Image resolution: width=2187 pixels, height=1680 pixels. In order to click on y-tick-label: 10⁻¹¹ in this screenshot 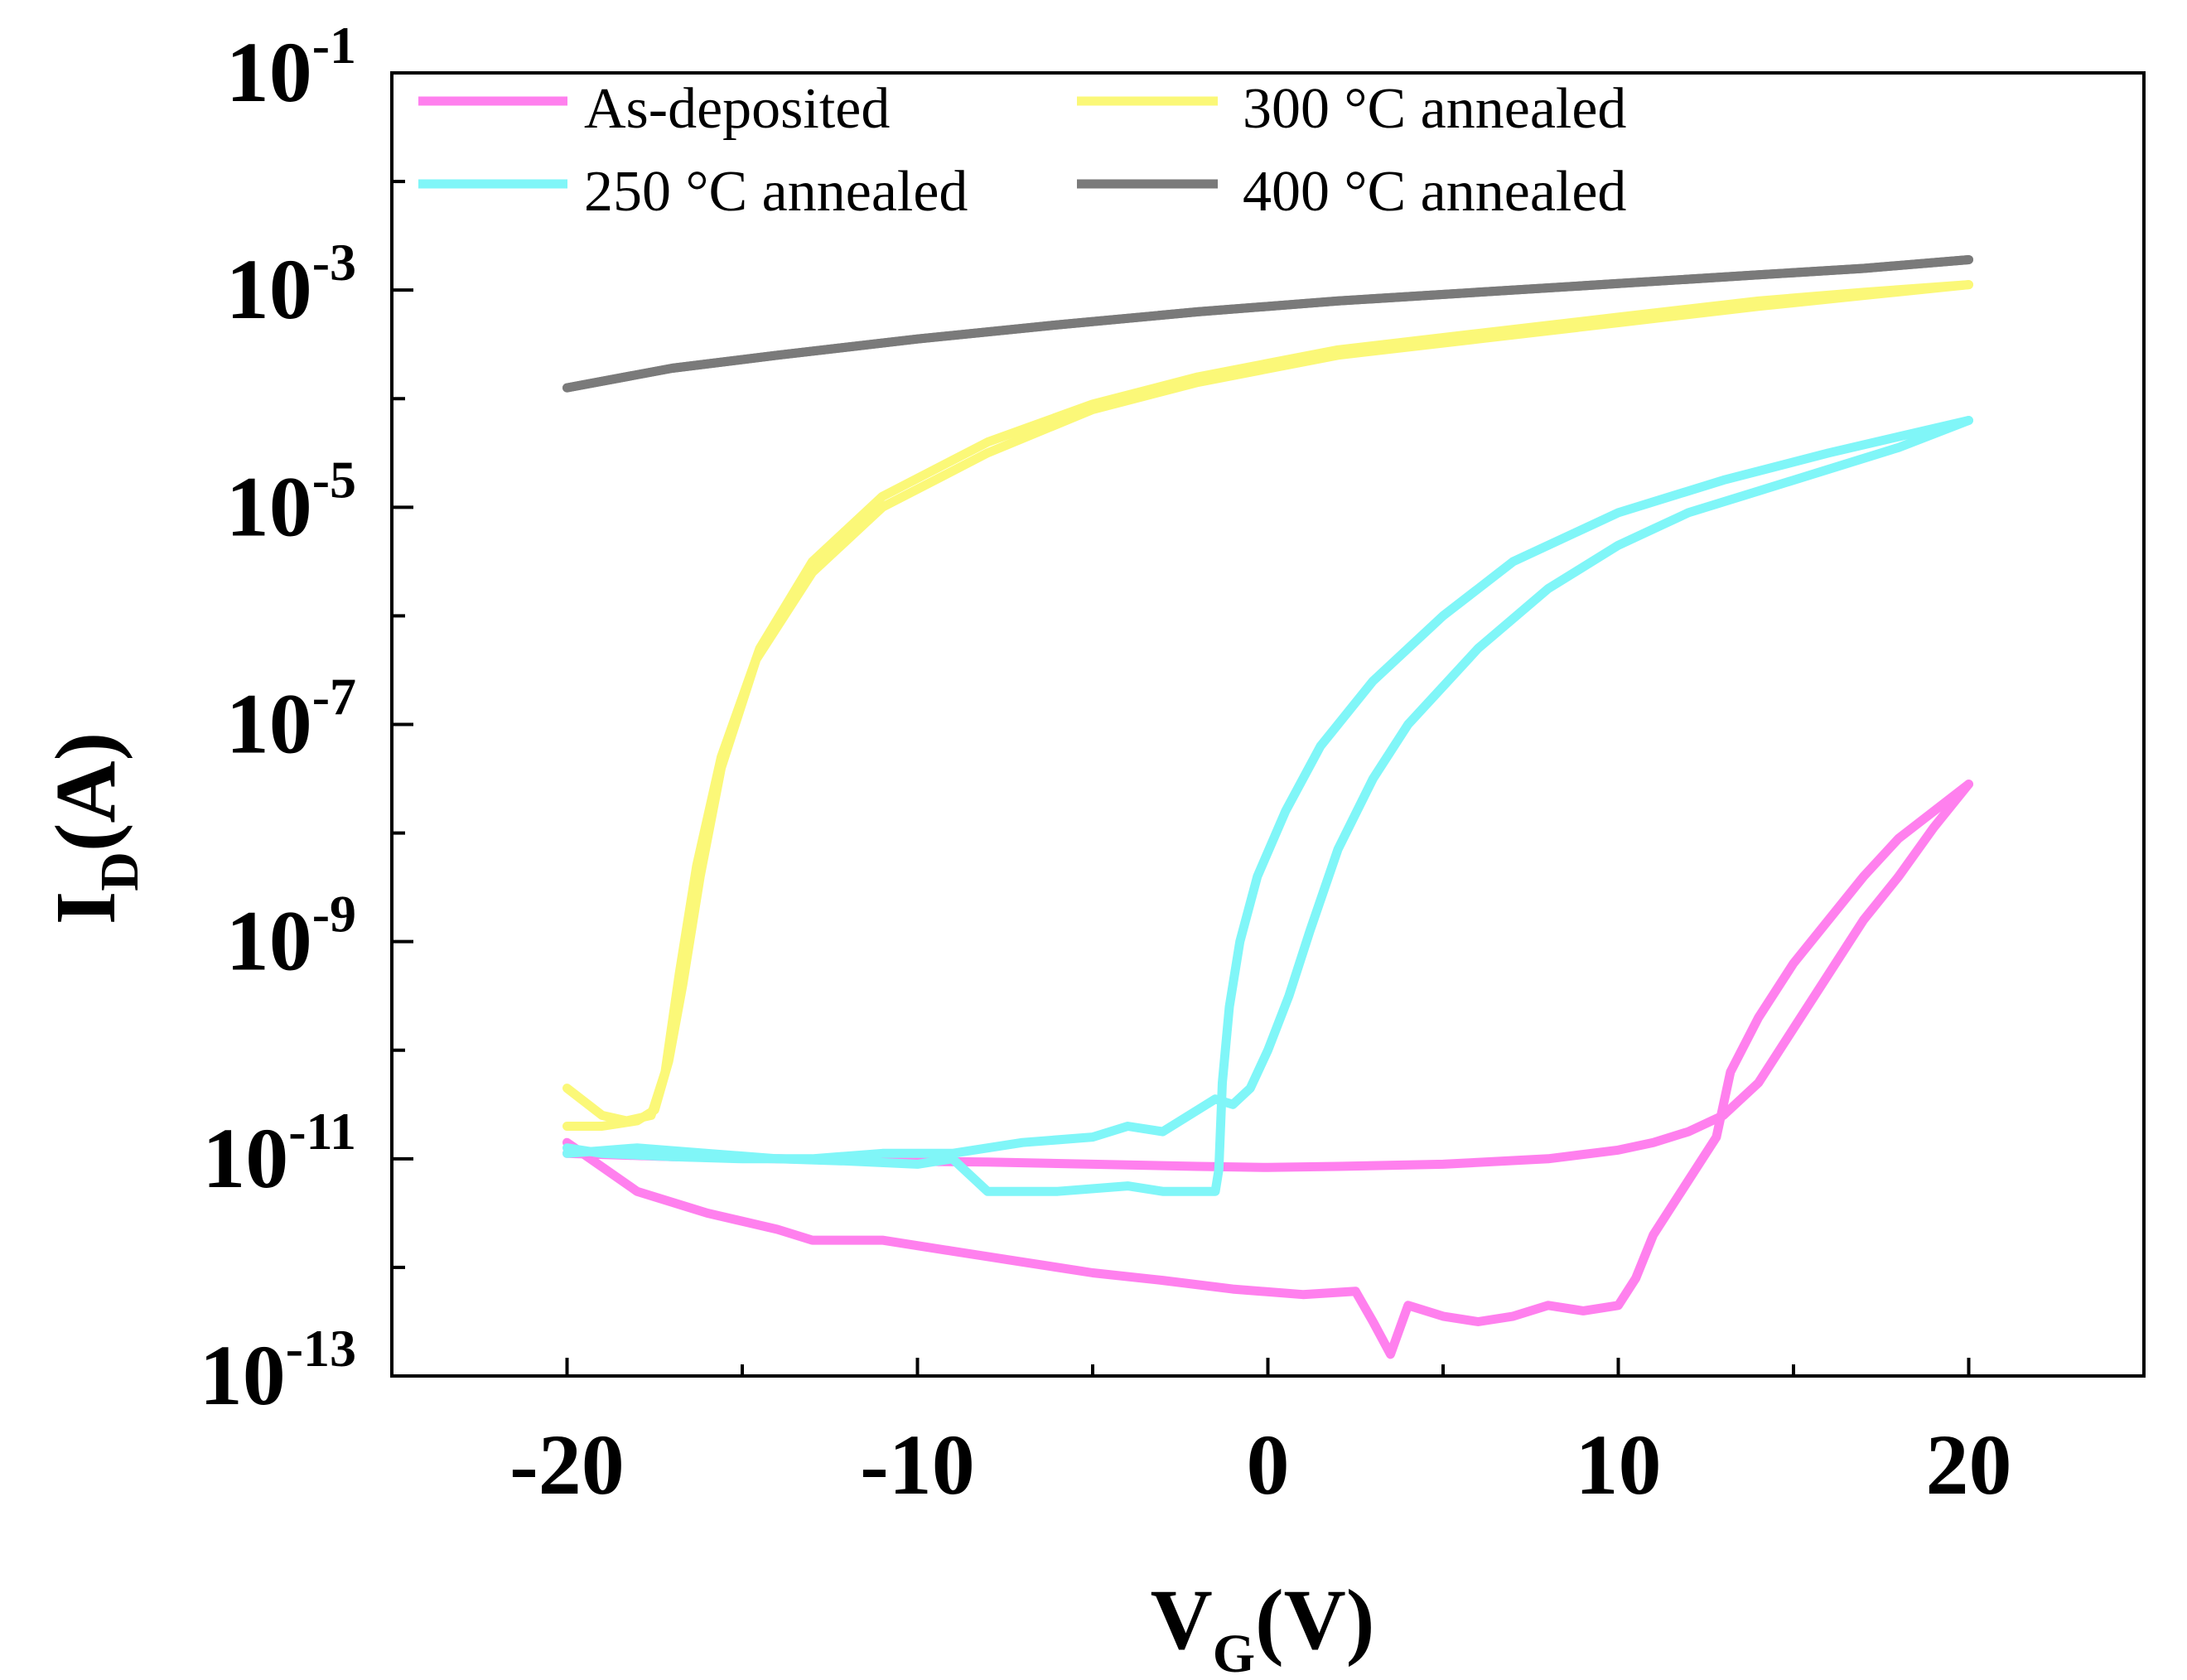, I will do `click(279, 1154)`.